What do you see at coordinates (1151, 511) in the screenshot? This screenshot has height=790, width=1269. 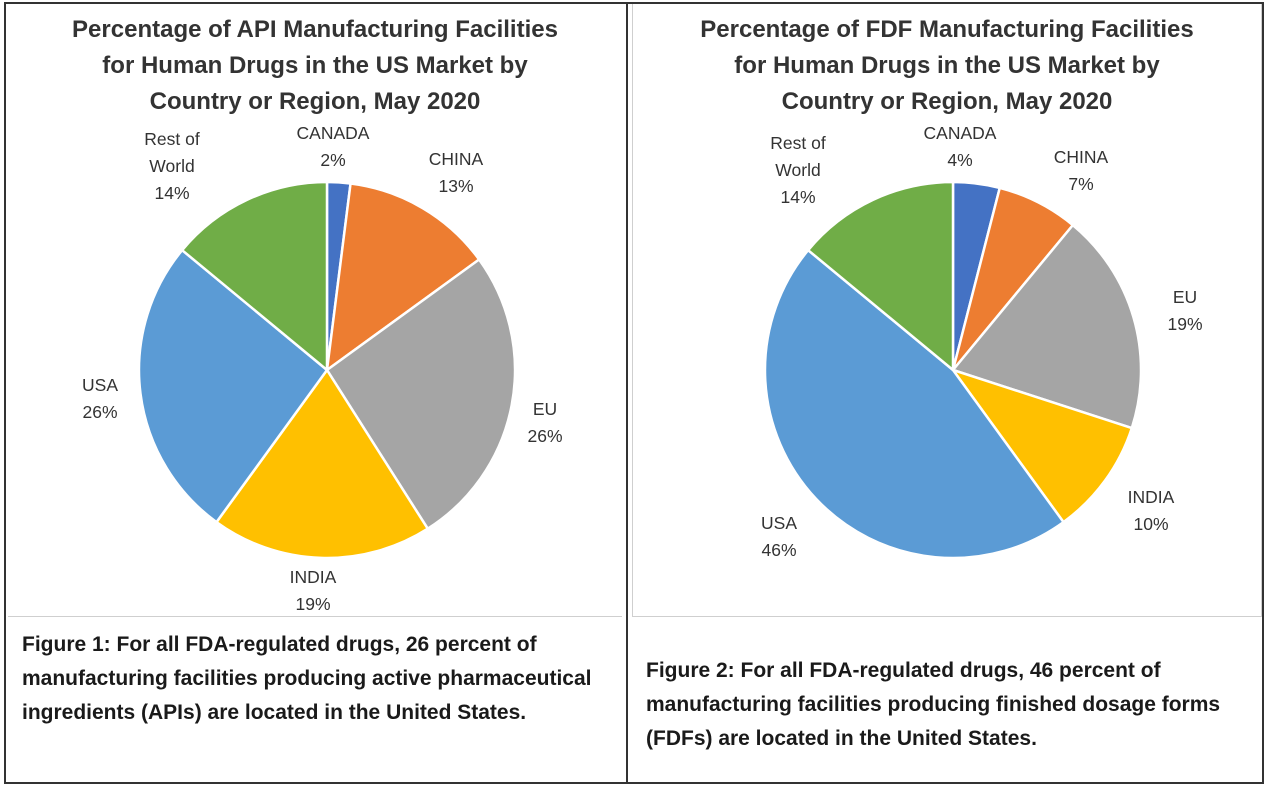 I see `slice-label: INDIA 10%` at bounding box center [1151, 511].